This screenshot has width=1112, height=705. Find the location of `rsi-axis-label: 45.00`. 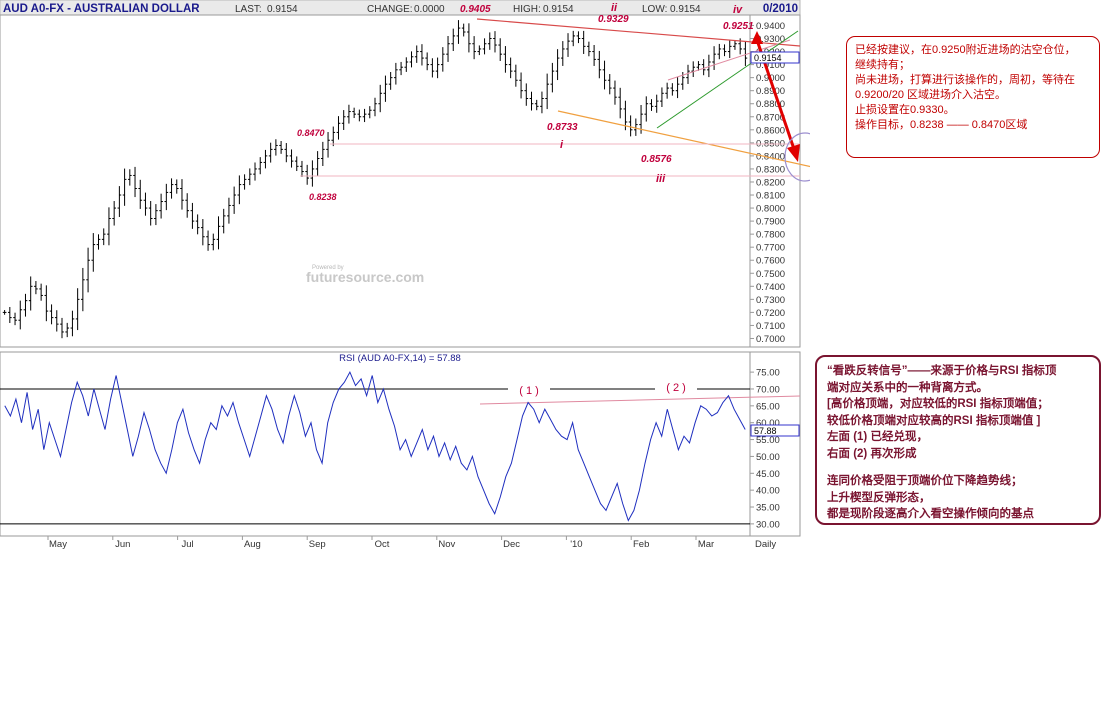

rsi-axis-label: 45.00 is located at coordinates (768, 474).